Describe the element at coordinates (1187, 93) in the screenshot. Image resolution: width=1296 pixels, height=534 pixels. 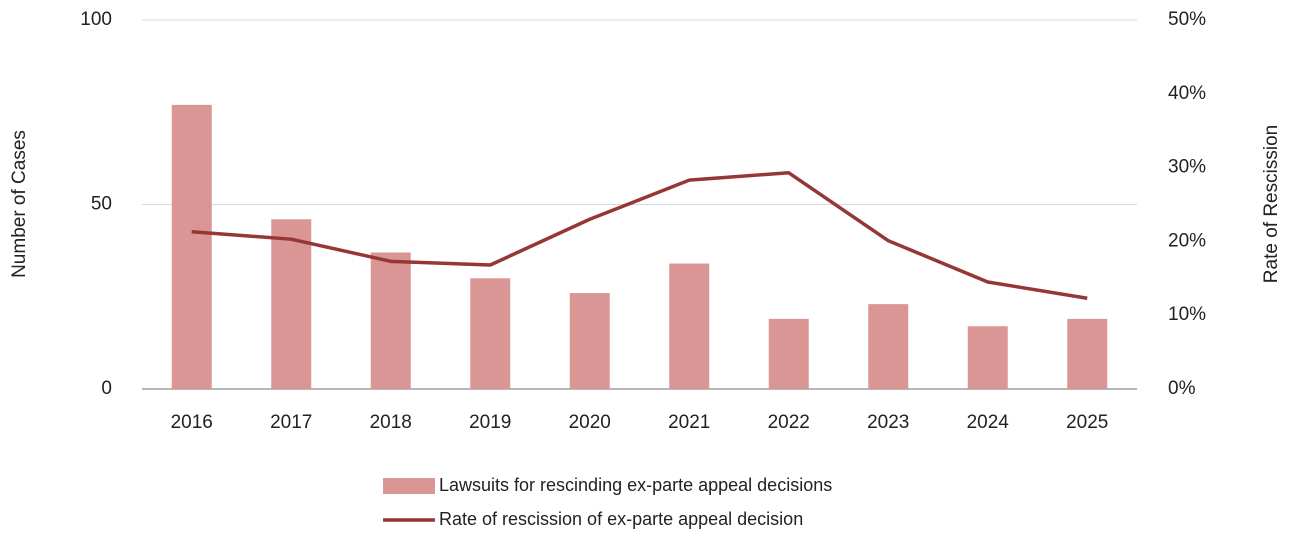
I see `y2-tick-label: 40%` at that location.